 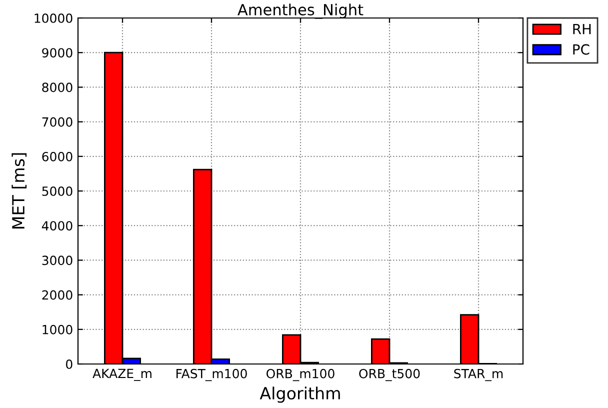 What do you see at coordinates (301, 11) in the screenshot?
I see `chart-title: Amenthes_Night` at bounding box center [301, 11].